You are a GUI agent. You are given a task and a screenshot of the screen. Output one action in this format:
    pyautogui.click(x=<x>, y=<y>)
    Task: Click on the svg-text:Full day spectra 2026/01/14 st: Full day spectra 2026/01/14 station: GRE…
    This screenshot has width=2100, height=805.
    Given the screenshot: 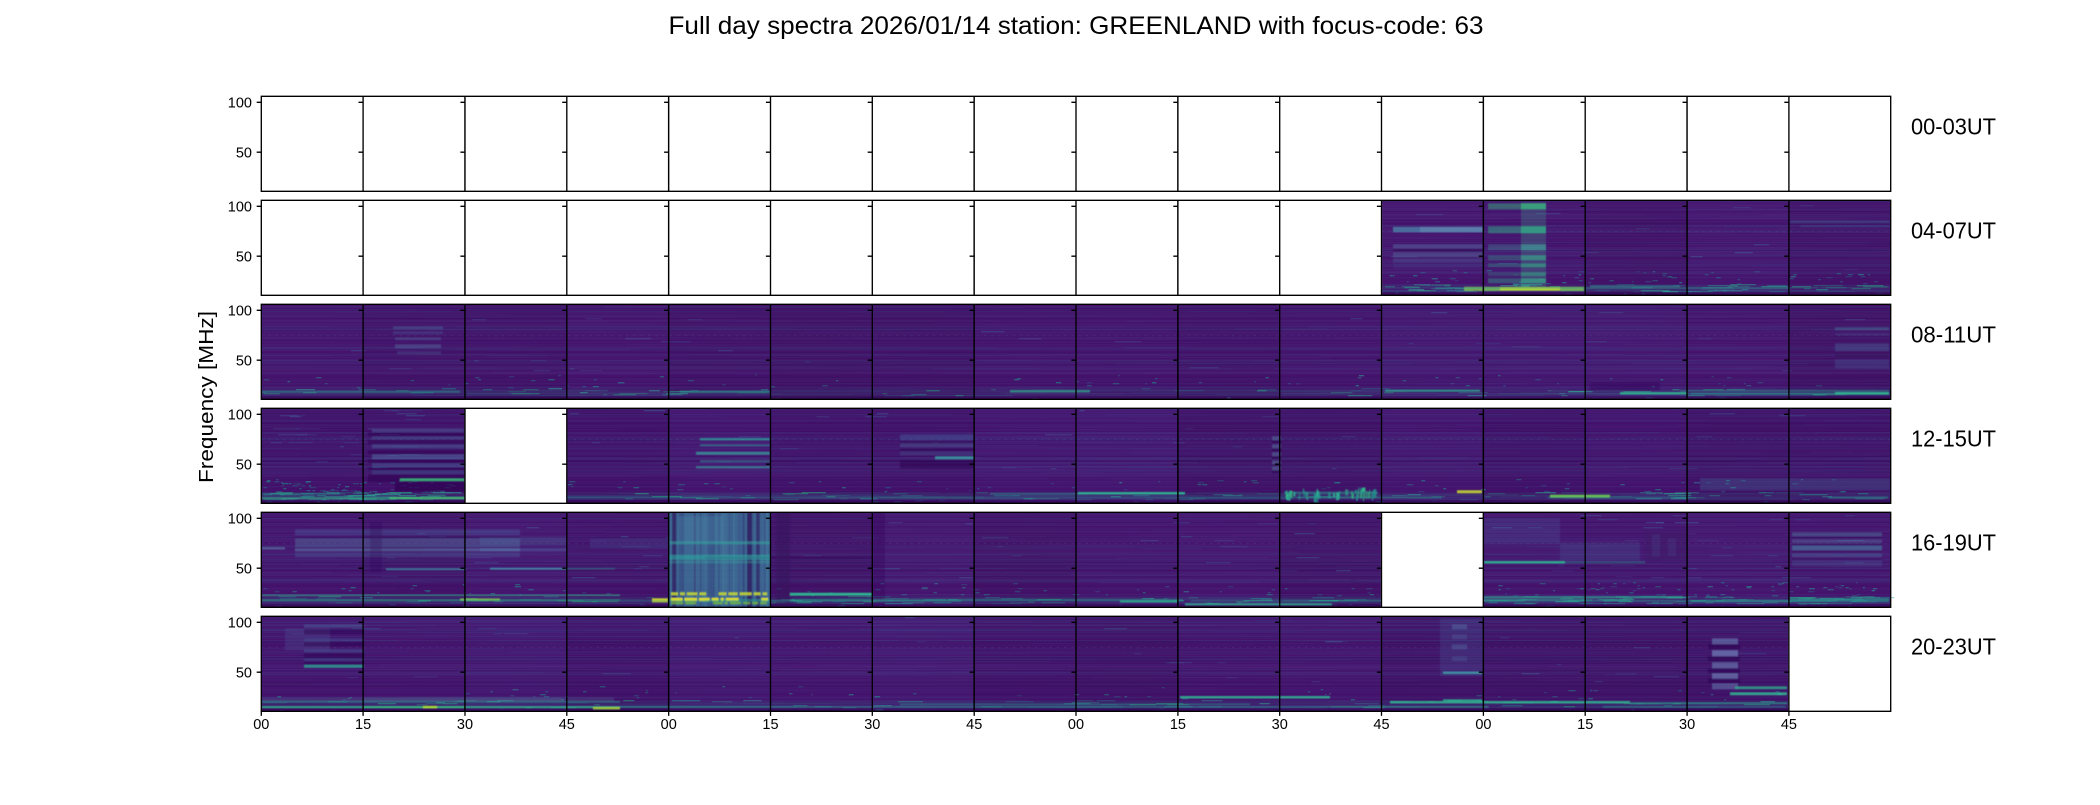 What is the action you would take?
    pyautogui.click(x=1076, y=26)
    